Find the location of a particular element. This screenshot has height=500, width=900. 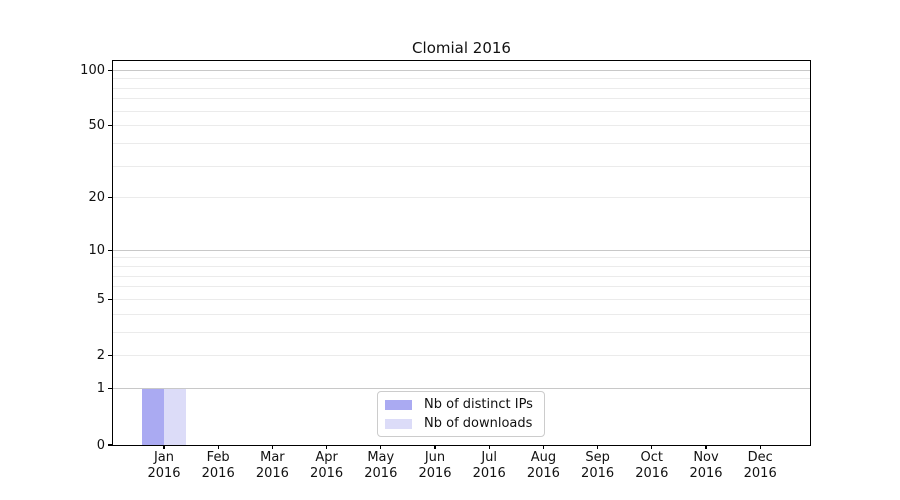

x-tick-month: Apr is located at coordinates (326, 457).